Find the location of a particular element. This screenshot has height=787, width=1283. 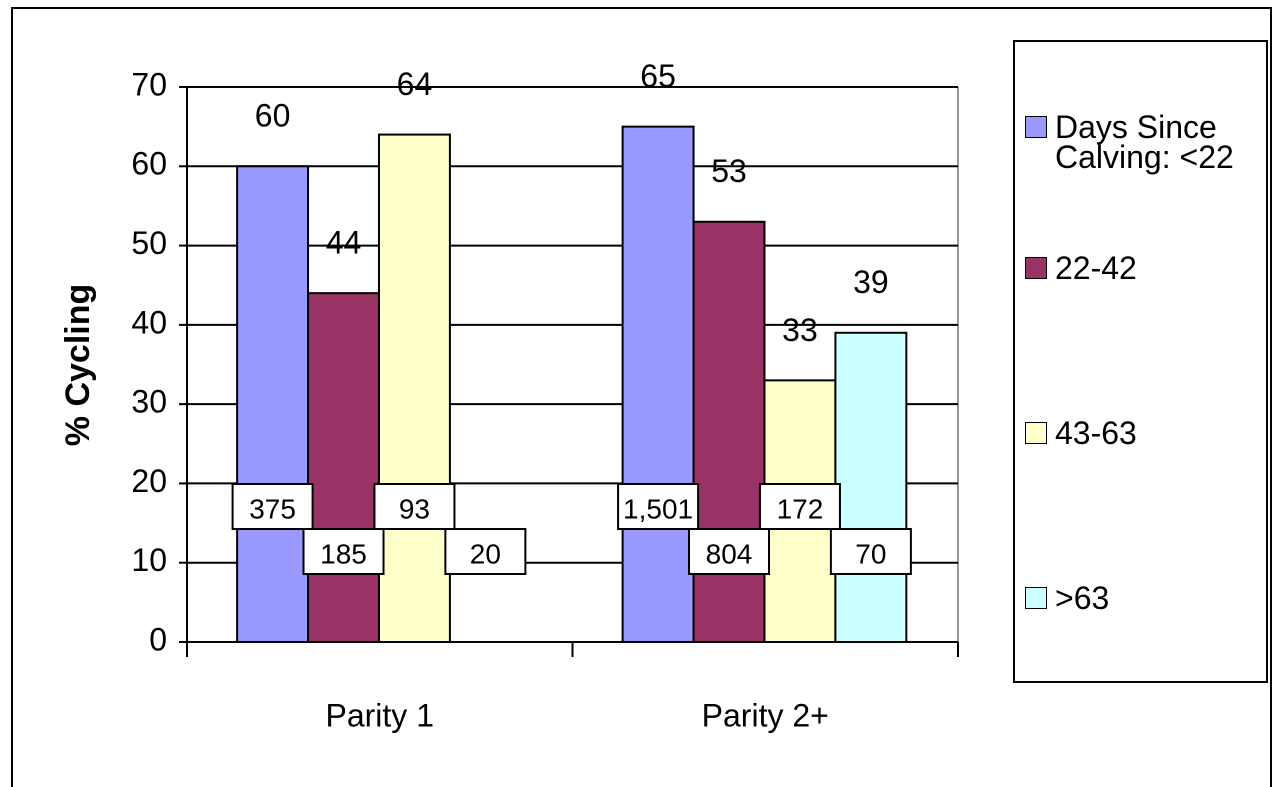

count-label: 375 is located at coordinates (272, 508).